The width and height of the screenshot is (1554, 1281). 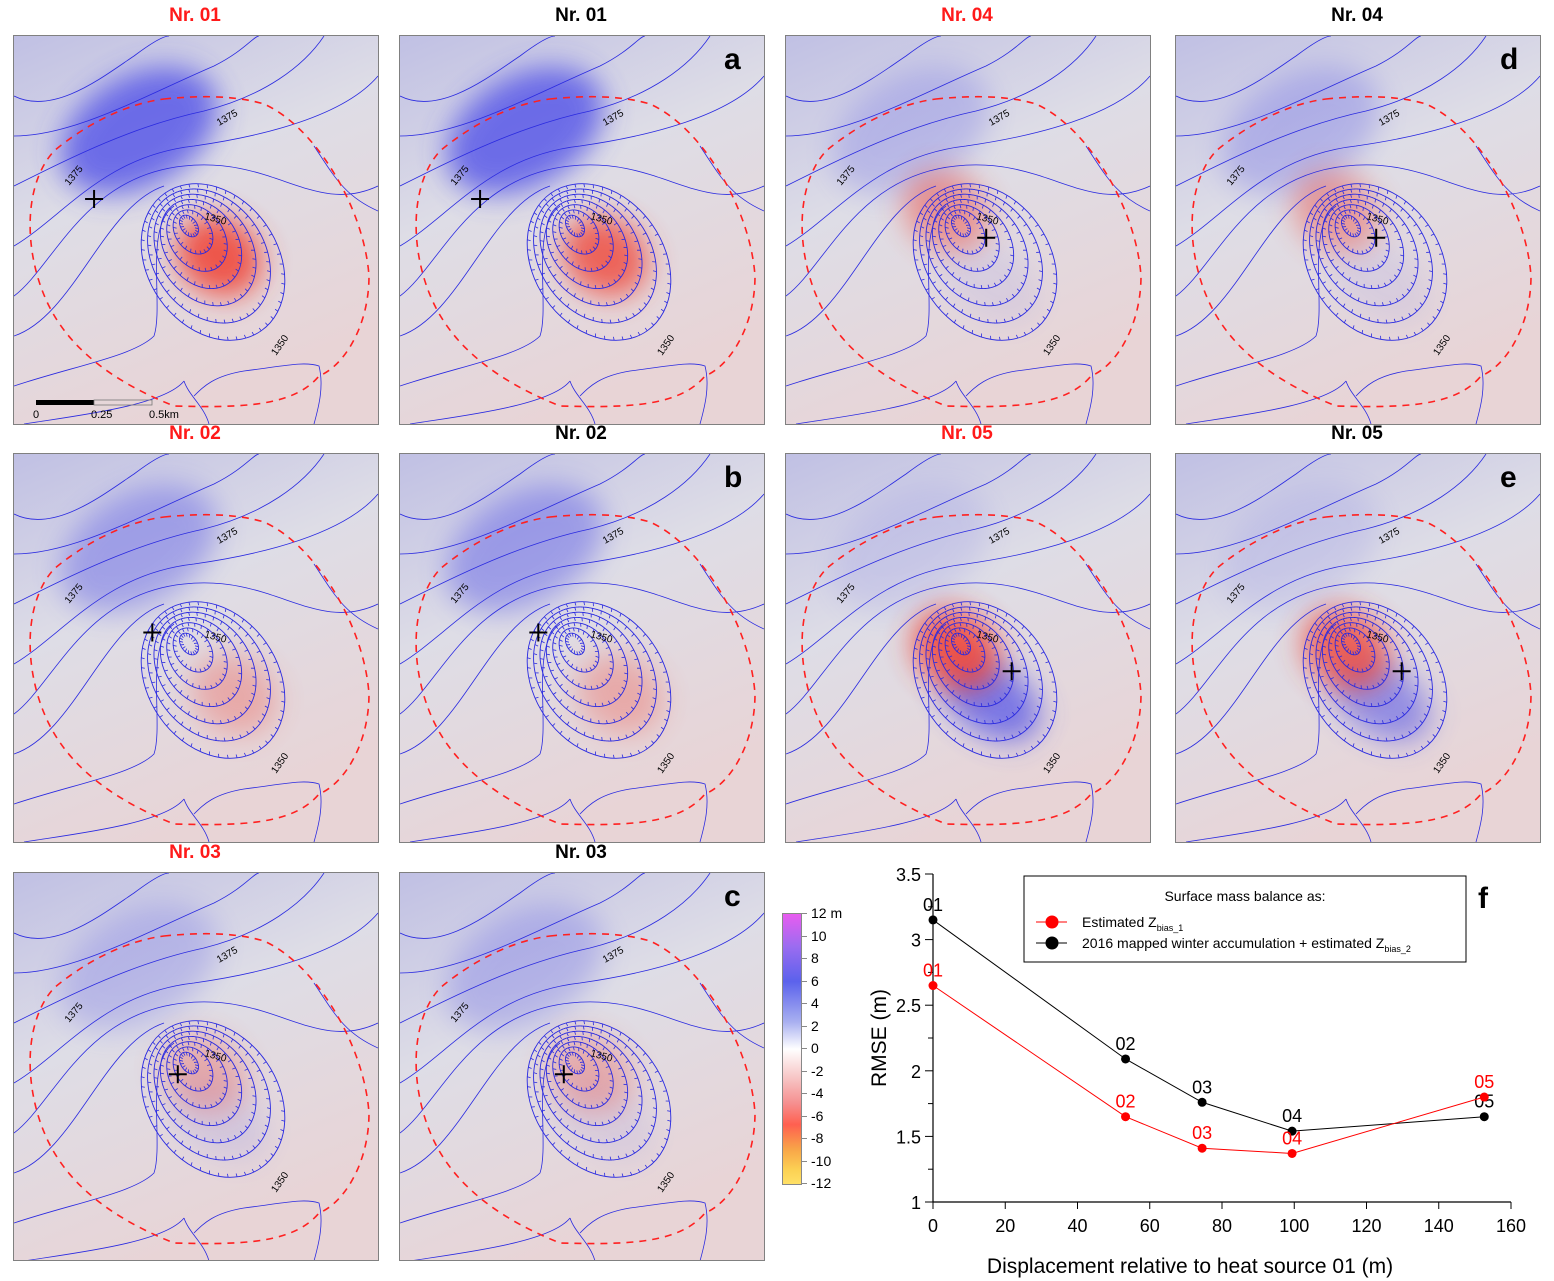 I want to click on map-panel-05: 1375 1375 1350 1350, so click(x=1358, y=648).